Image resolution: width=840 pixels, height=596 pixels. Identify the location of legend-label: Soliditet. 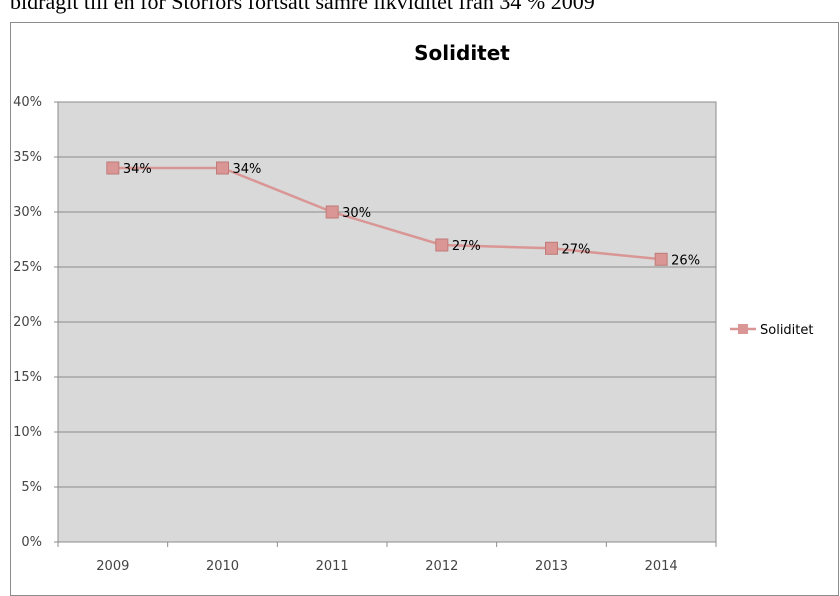
(787, 330).